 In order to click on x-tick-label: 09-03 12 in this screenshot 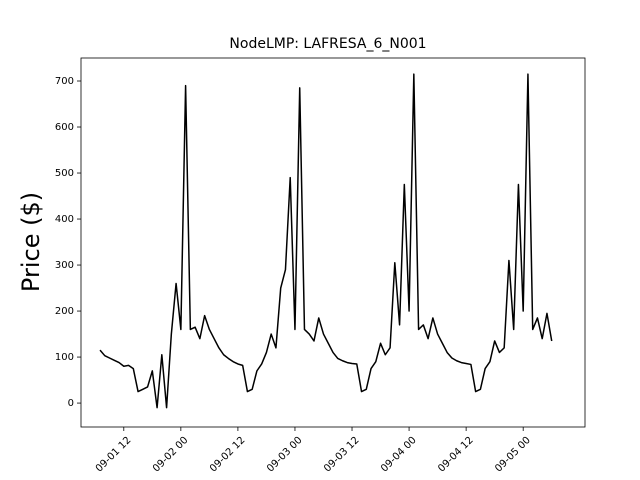, I will do `click(342, 455)`.